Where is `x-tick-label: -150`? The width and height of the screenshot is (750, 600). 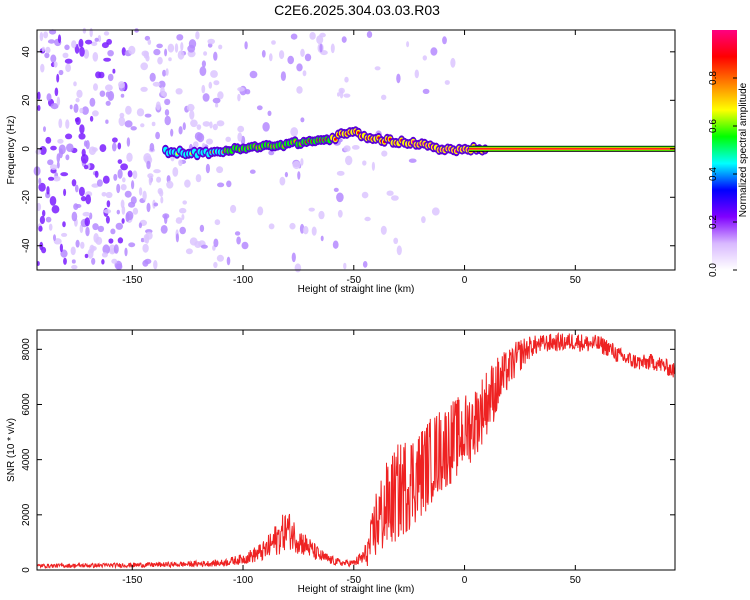
x-tick-label: -150 is located at coordinates (132, 280).